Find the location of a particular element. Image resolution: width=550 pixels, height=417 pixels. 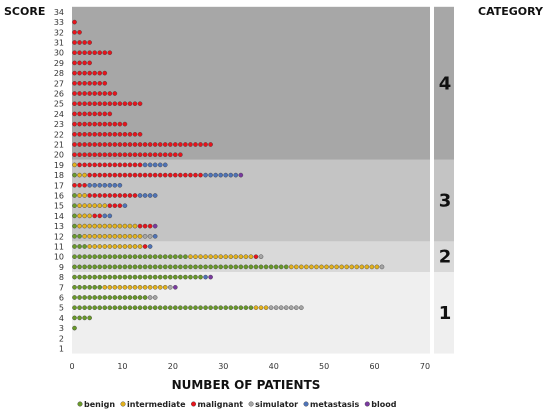

x-tick-label: 70 is located at coordinates (425, 366).